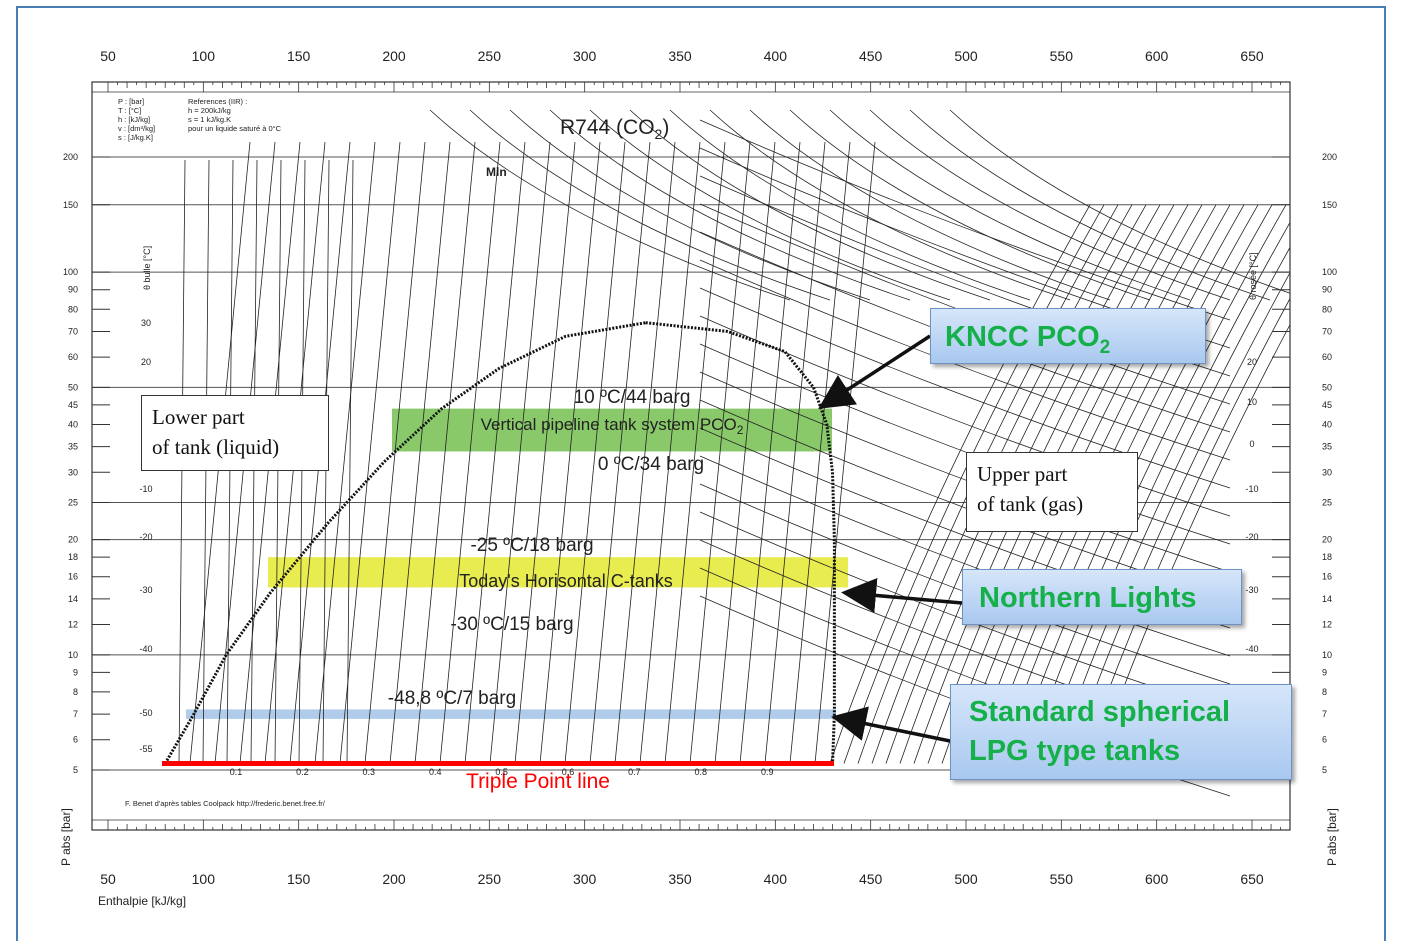 The height and width of the screenshot is (941, 1401). Describe the element at coordinates (651, 464) in the screenshot. I see `state-annotation: 0 ºC/34 barg` at that location.